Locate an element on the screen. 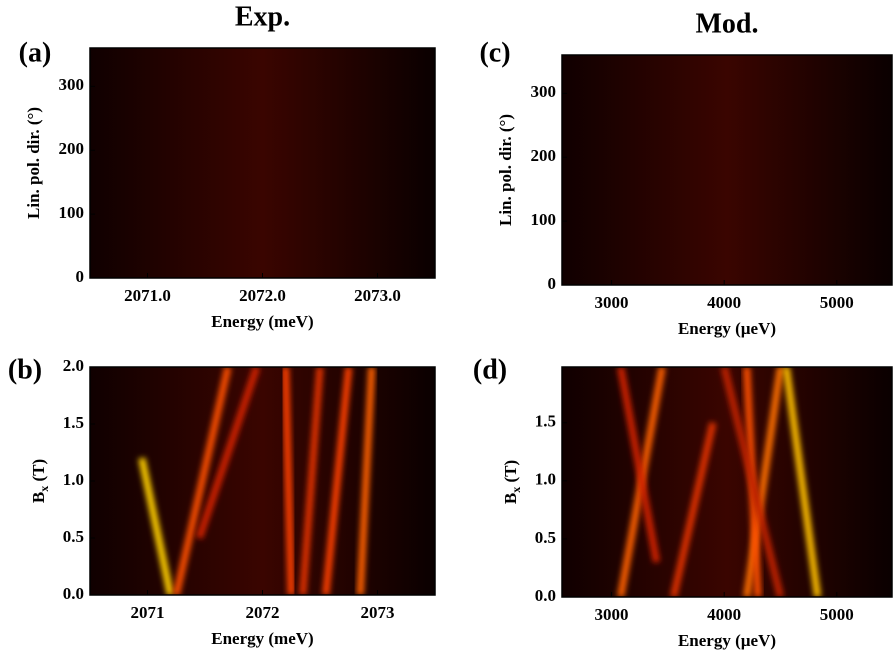 The height and width of the screenshot is (658, 893). panel-label: (a) is located at coordinates (35, 52).